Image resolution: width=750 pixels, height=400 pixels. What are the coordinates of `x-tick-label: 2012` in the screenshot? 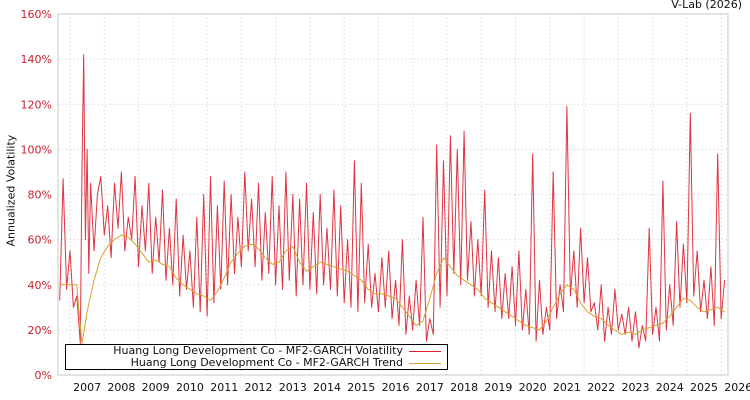 It's located at (258, 387).